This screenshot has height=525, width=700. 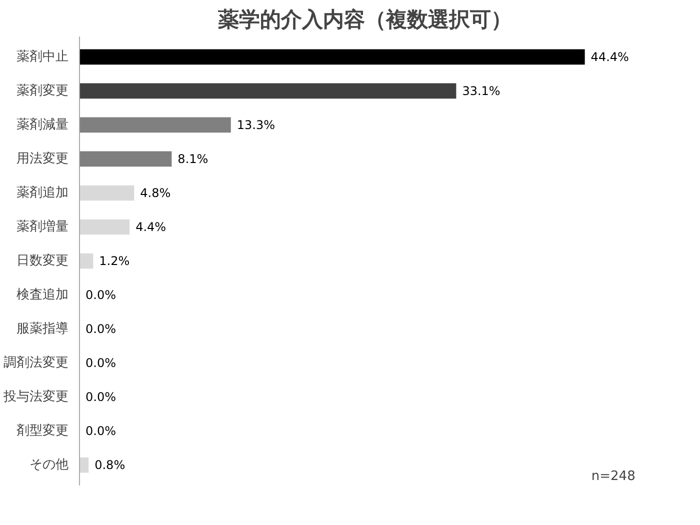 I want to click on y-tick-label: 用法変更, so click(x=42, y=158).